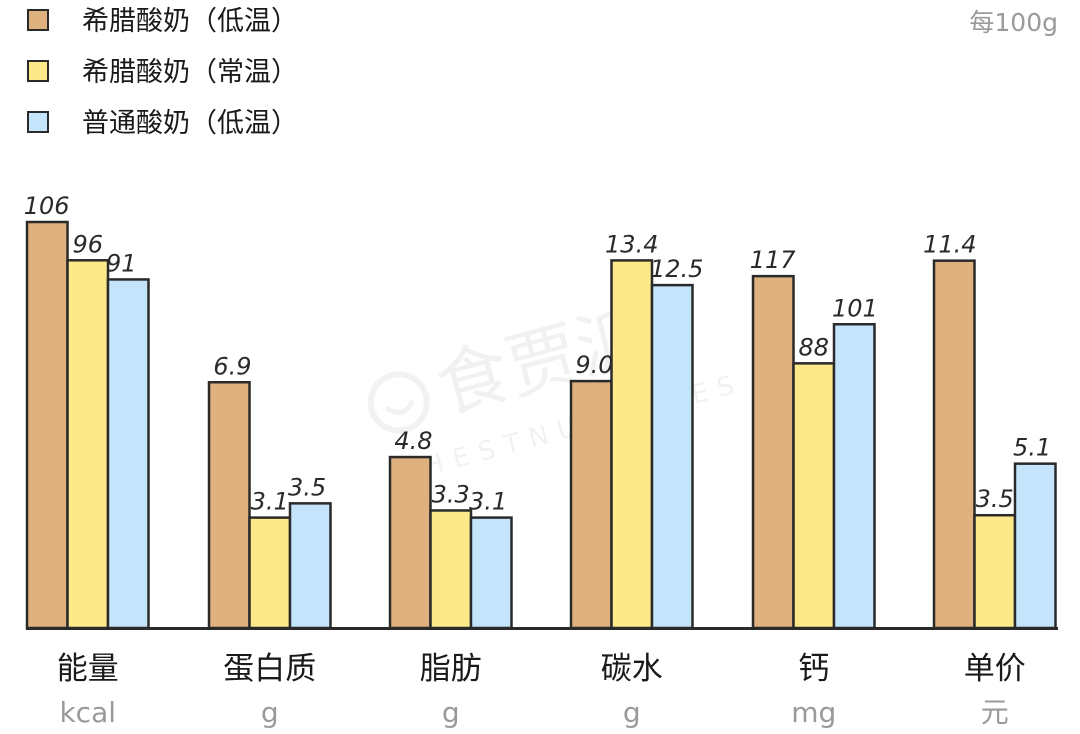  Describe the element at coordinates (813, 347) in the screenshot. I see `value-label-2-5: 88` at that location.